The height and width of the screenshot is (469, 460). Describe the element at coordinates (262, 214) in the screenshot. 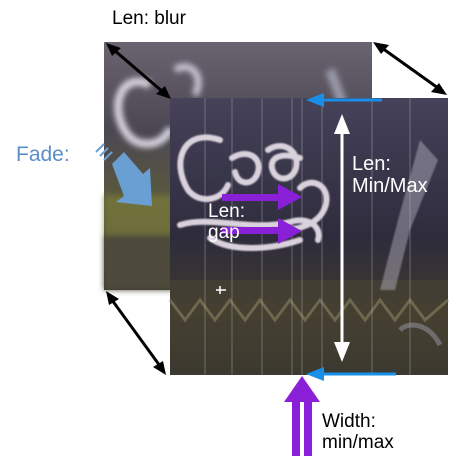

I see `gap-purple-arrows-icon` at that location.